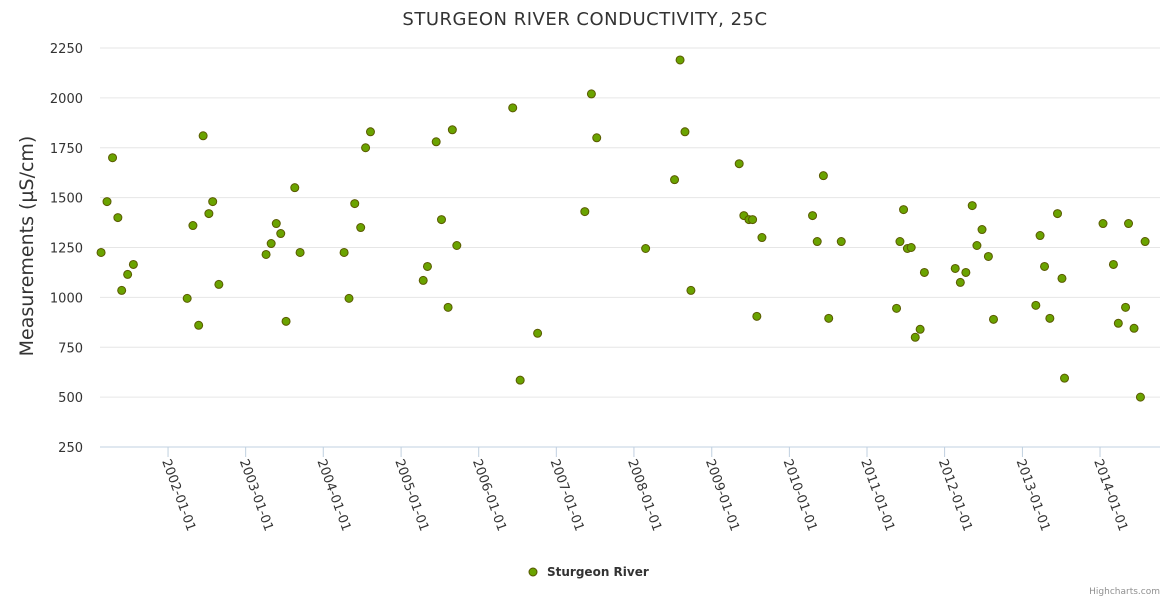  I want to click on y-tick-label: 250, so click(70, 448).